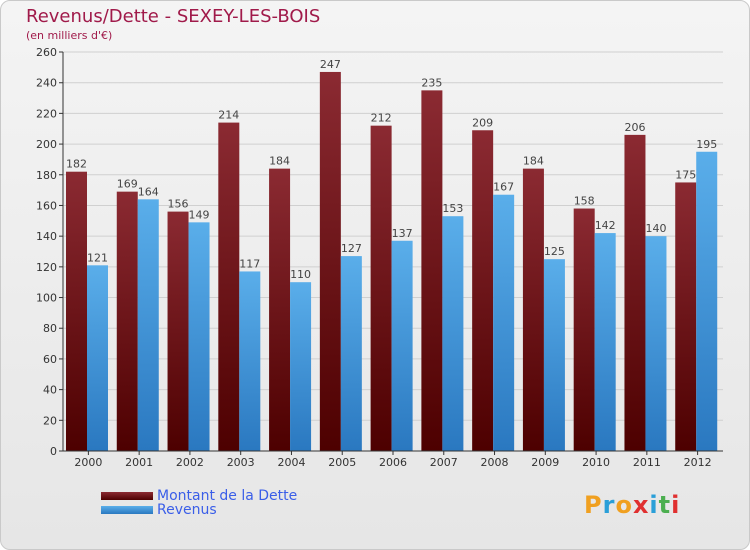 The width and height of the screenshot is (750, 550). I want to click on y-tick-label: 140, so click(46, 236).